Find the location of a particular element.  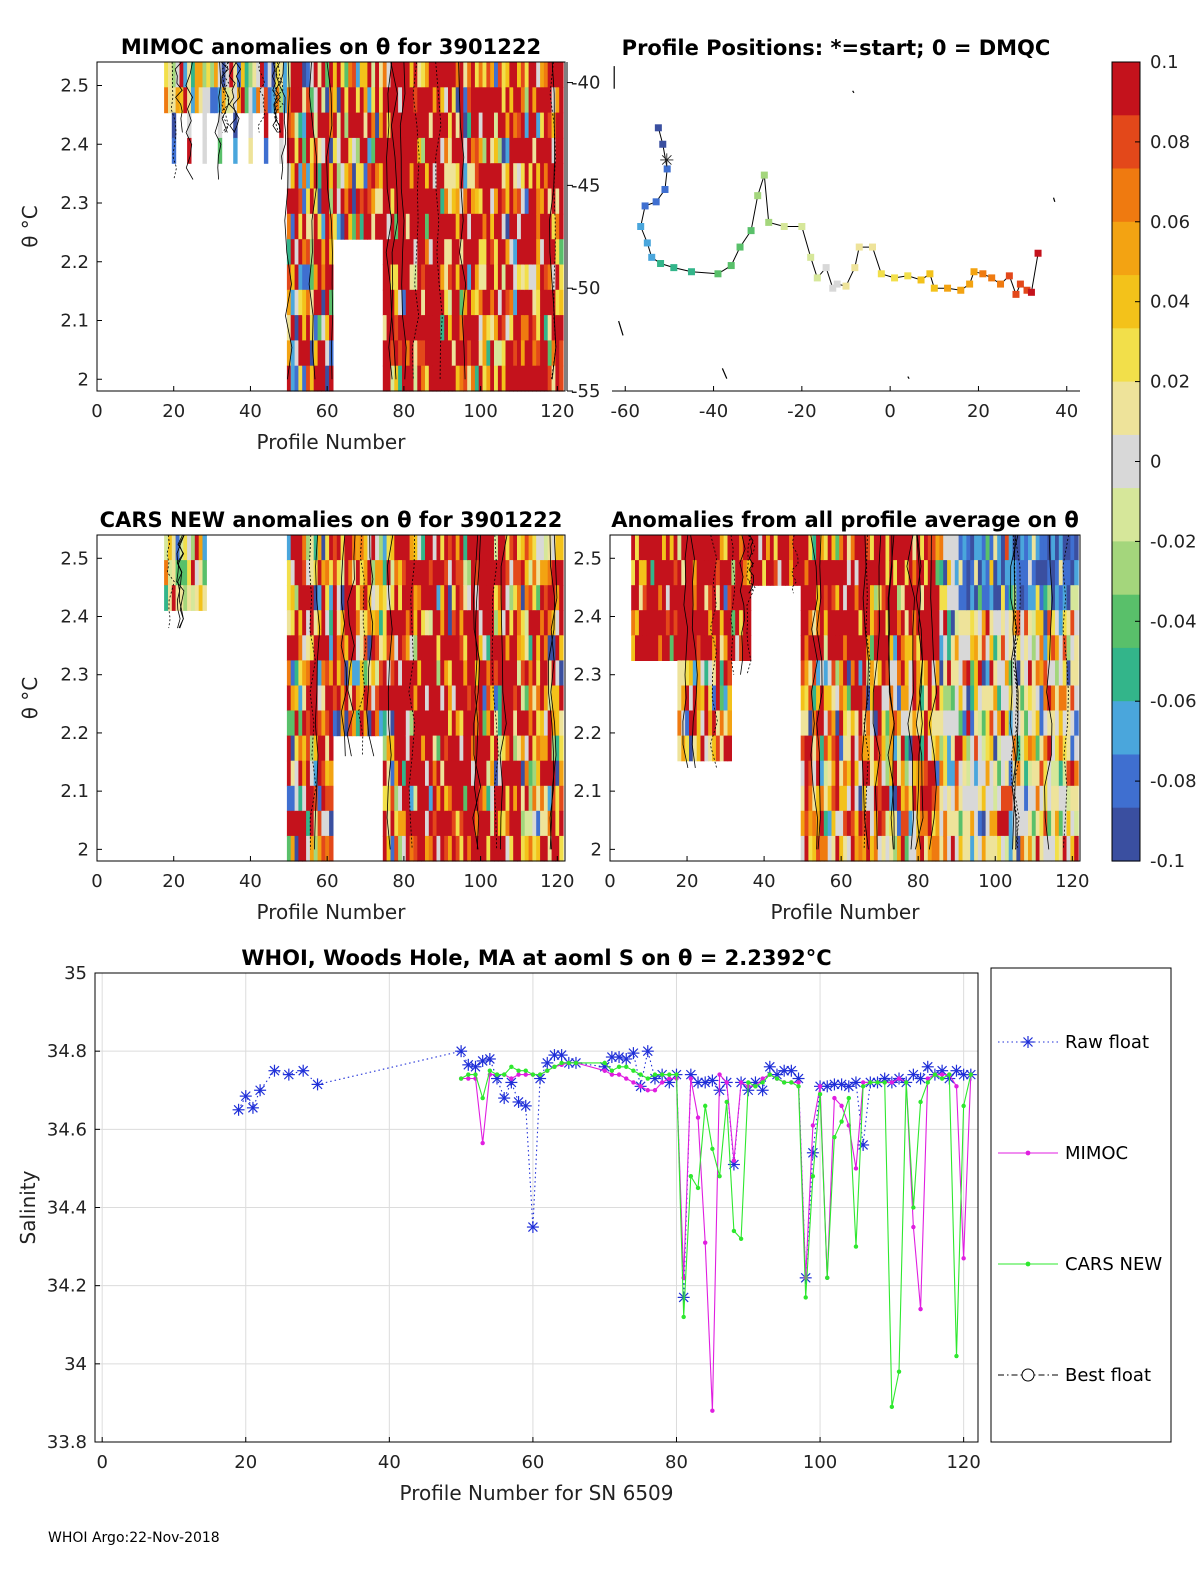

x-tick-label: 80 is located at coordinates (918, 881).